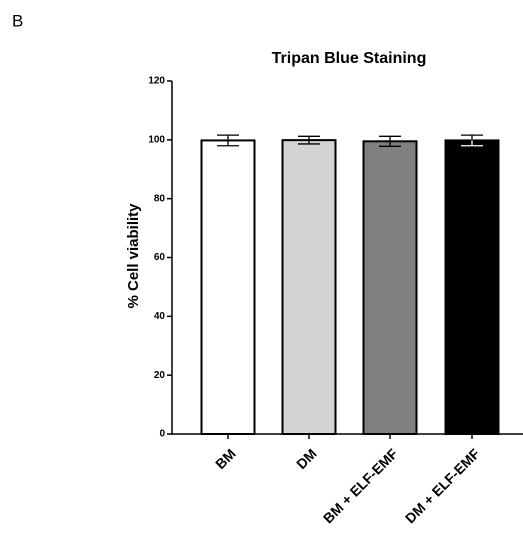 The image size is (523, 541). What do you see at coordinates (160, 316) in the screenshot?
I see `y-tick-label: 40` at bounding box center [160, 316].